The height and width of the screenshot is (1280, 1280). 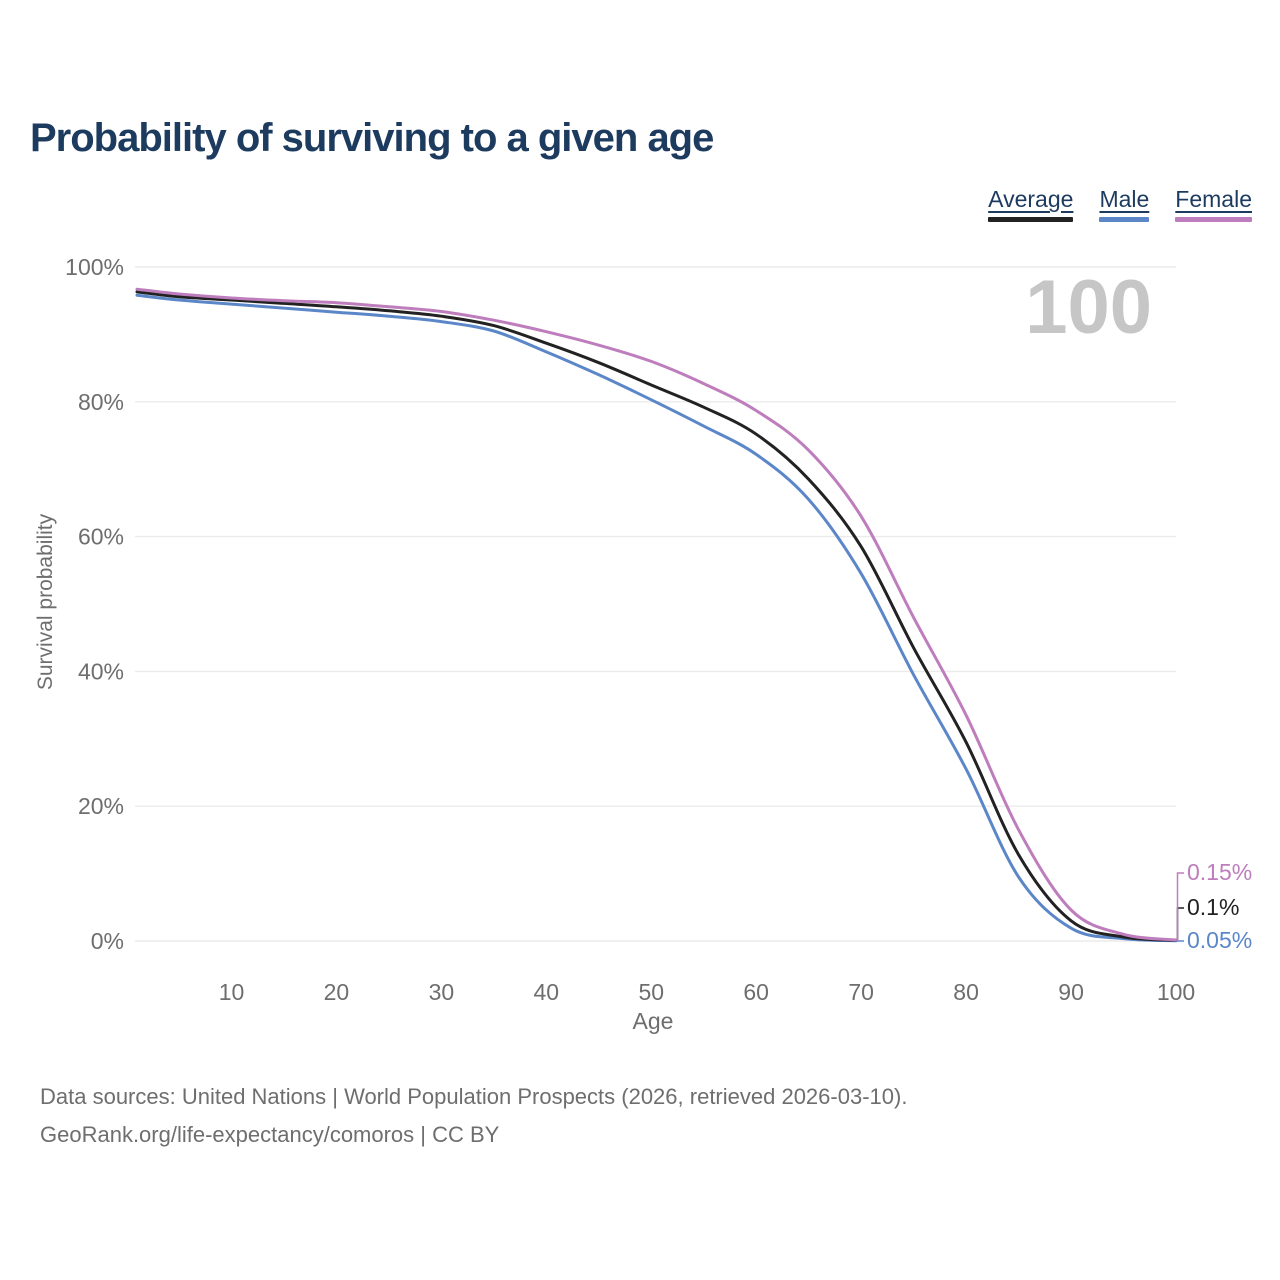 What do you see at coordinates (1031, 219) in the screenshot?
I see `legend-swatch-average` at bounding box center [1031, 219].